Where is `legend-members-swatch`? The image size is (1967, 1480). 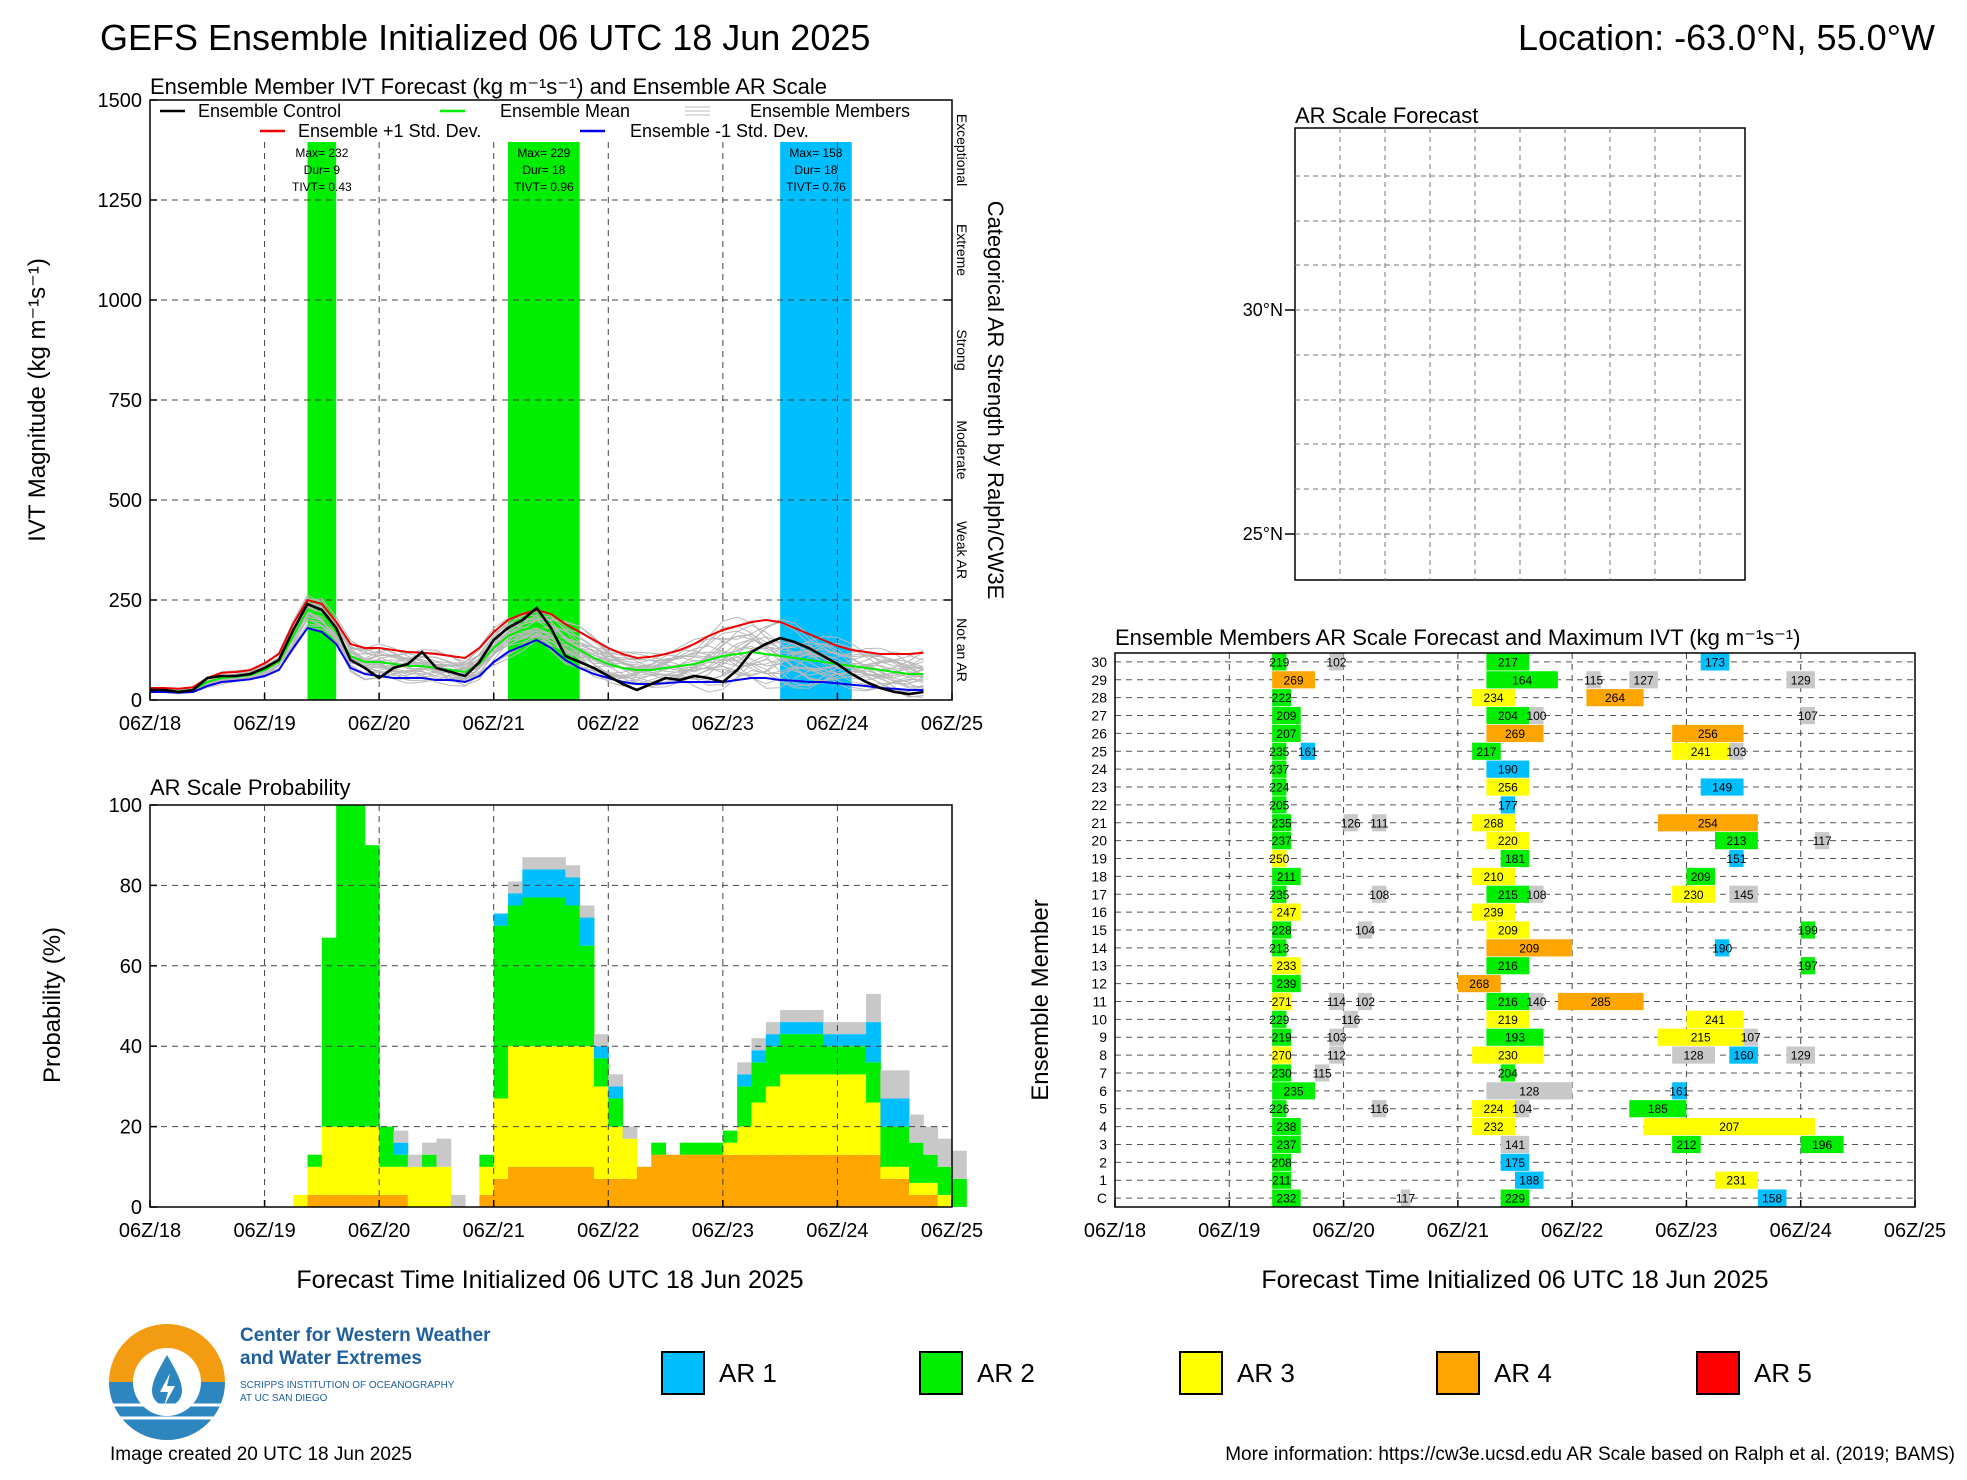 legend-members-swatch is located at coordinates (697, 111).